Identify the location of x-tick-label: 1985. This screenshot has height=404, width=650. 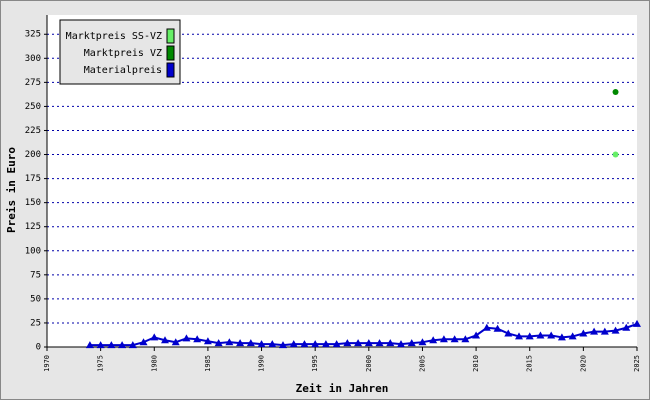
(208, 363).